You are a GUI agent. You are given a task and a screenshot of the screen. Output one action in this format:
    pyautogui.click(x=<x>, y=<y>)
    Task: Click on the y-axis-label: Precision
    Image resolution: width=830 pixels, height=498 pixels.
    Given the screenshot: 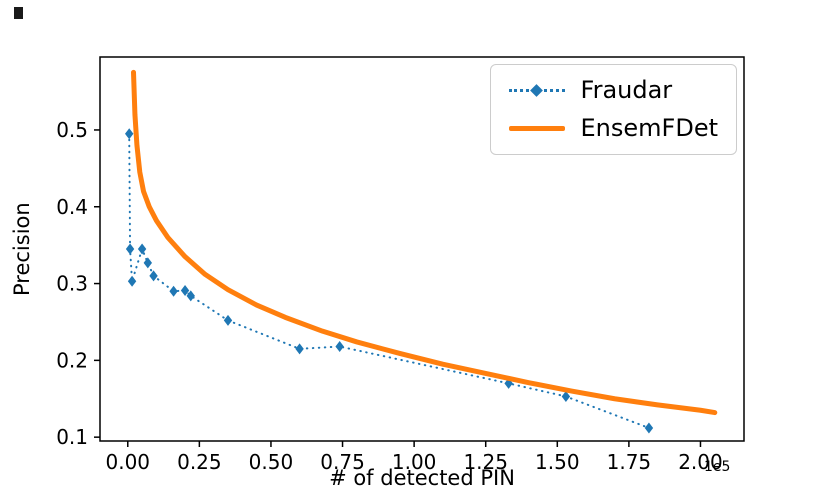 What is the action you would take?
    pyautogui.click(x=22, y=249)
    